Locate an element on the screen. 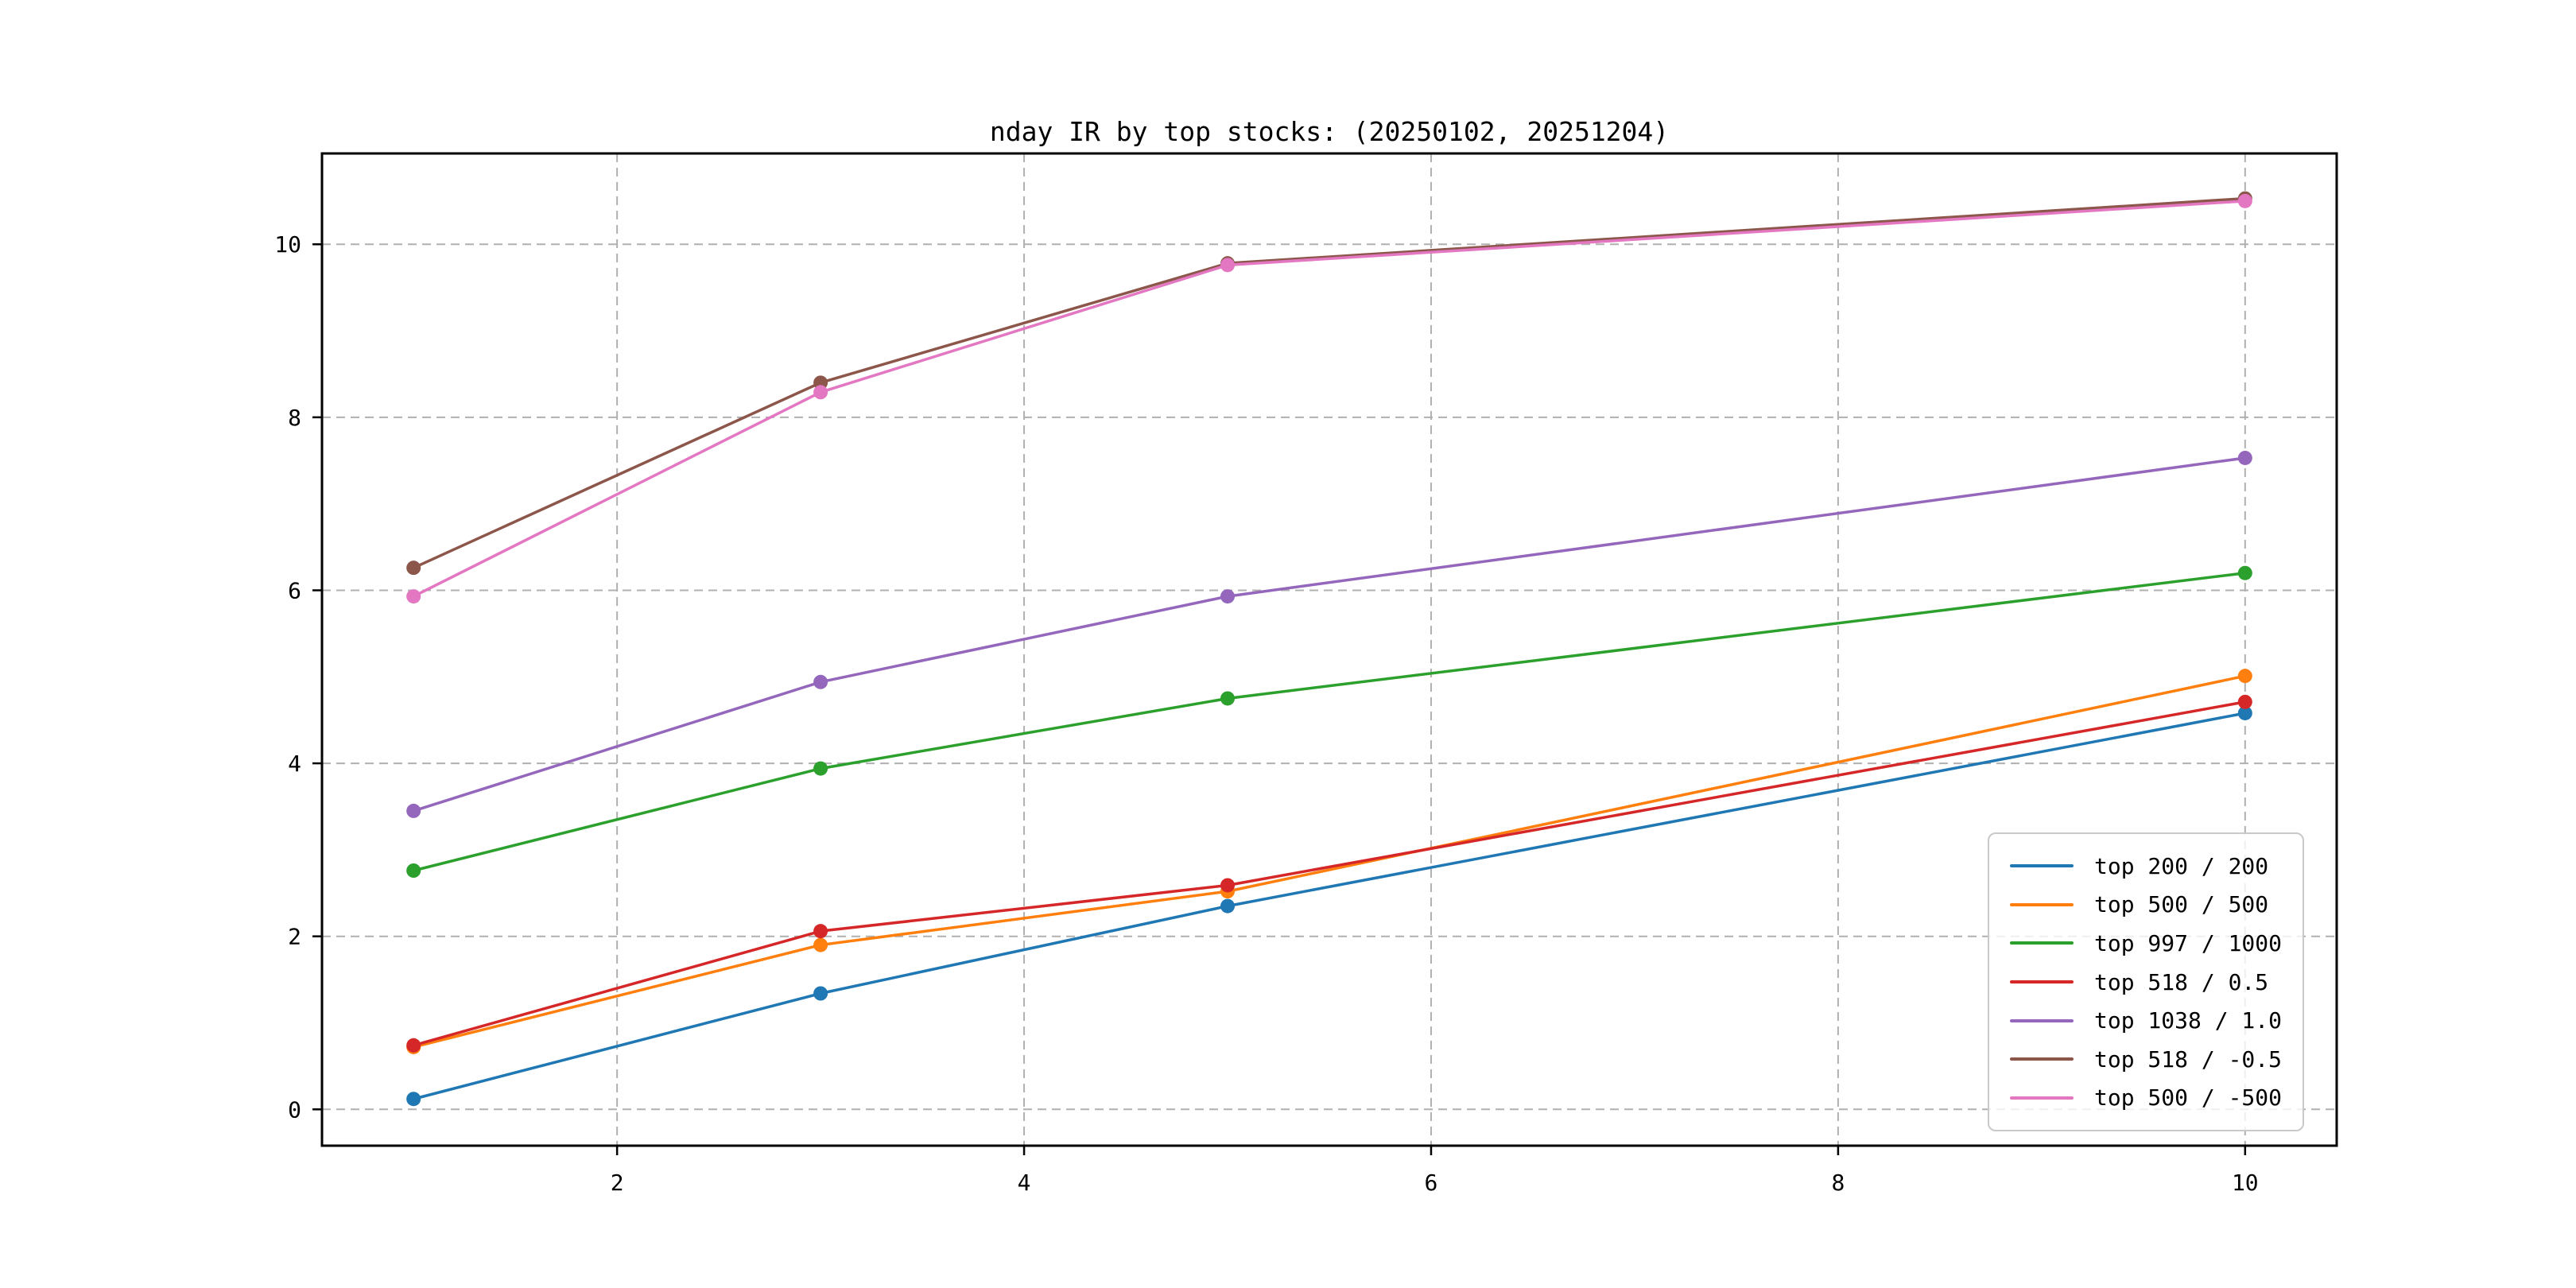 This screenshot has height=1288, width=2576. legend-item: top 518 / 0.5 is located at coordinates (2146, 982).